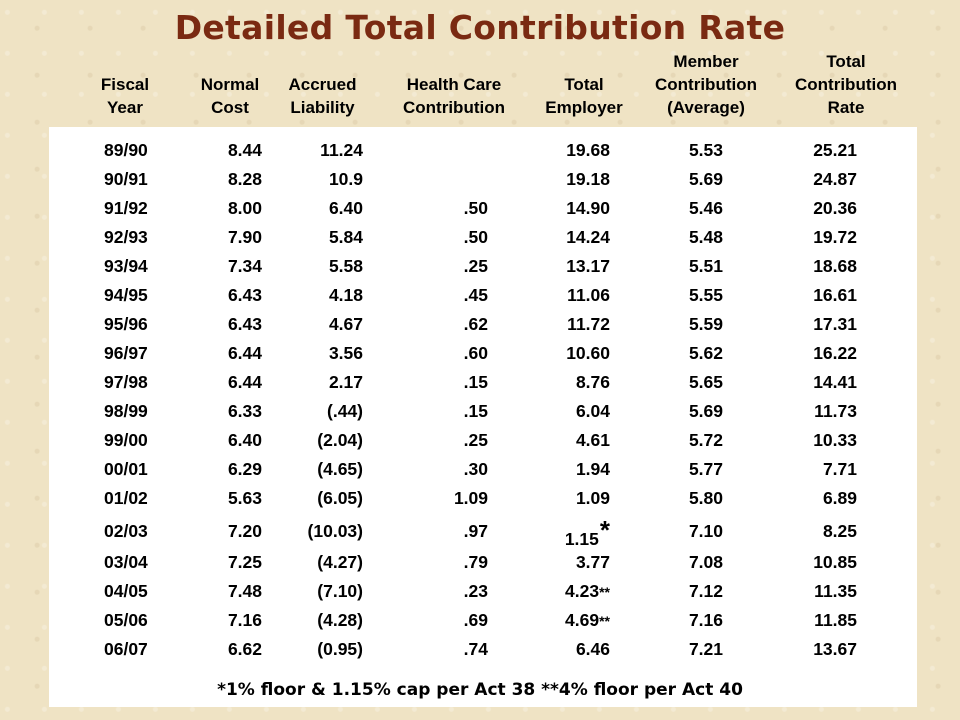  I want to click on cell-normal-cost: 7.90, so click(244, 237).